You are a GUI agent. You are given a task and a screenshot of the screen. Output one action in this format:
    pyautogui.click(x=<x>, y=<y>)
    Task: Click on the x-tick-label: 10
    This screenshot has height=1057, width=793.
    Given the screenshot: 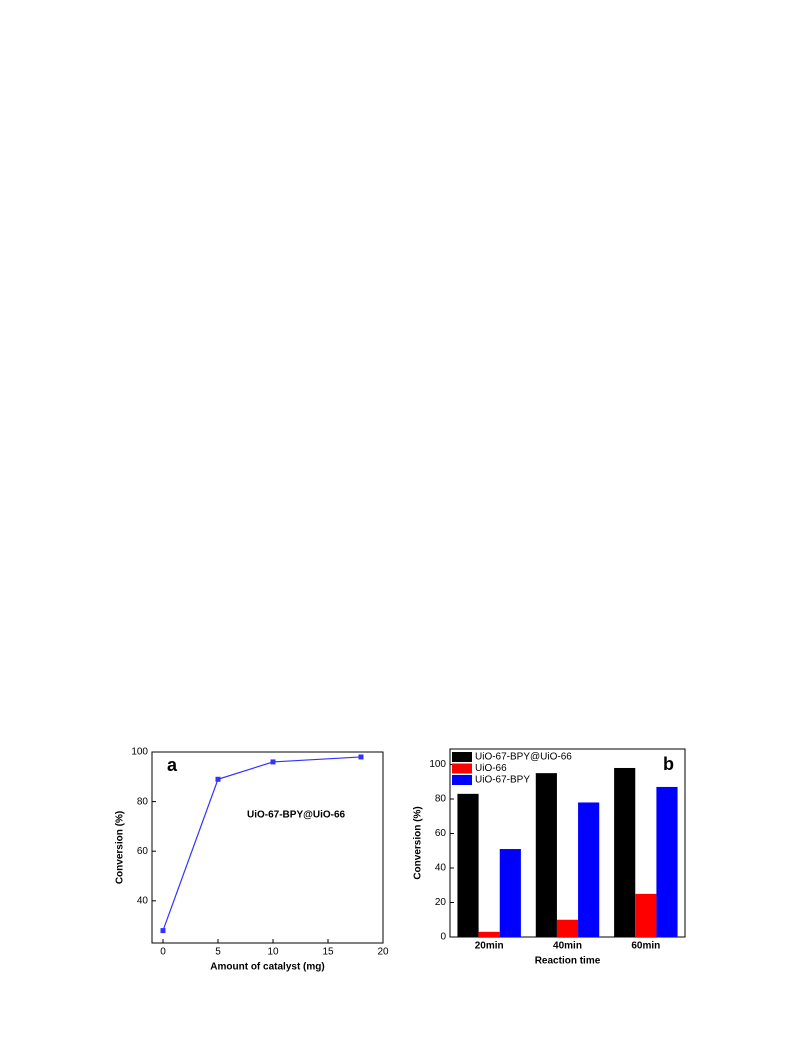 What is the action you would take?
    pyautogui.click(x=273, y=952)
    